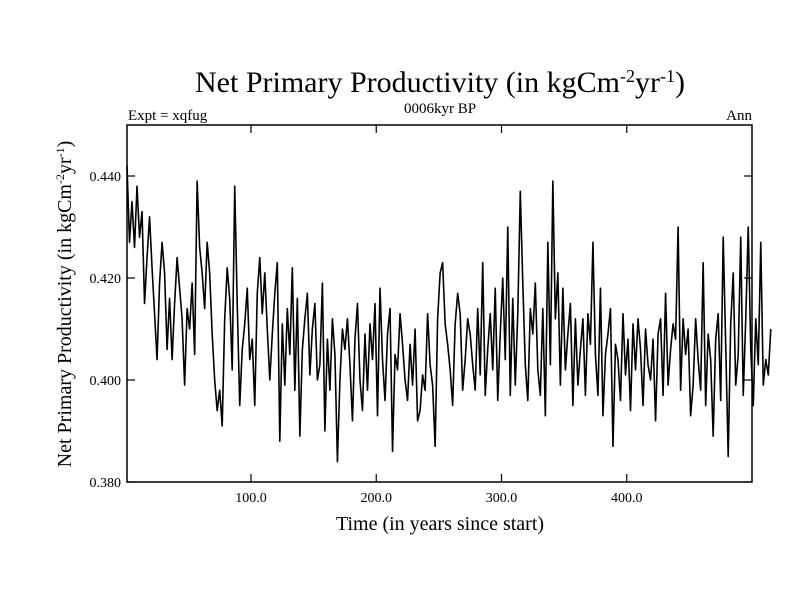 The width and height of the screenshot is (800, 600). What do you see at coordinates (106, 381) in the screenshot?
I see `y-tick-label: 0.400` at bounding box center [106, 381].